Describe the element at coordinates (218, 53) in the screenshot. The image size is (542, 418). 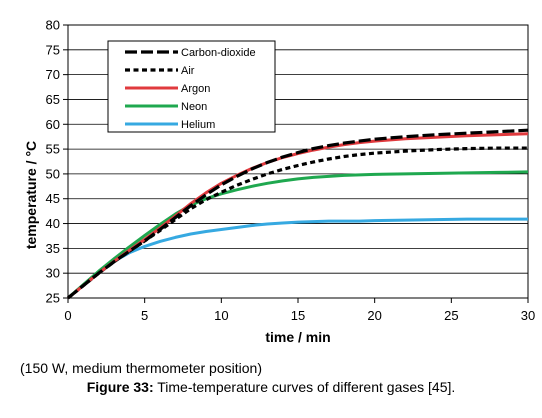
I see `legend-label-carbon-dioxide: Carbon-dioxide` at that location.